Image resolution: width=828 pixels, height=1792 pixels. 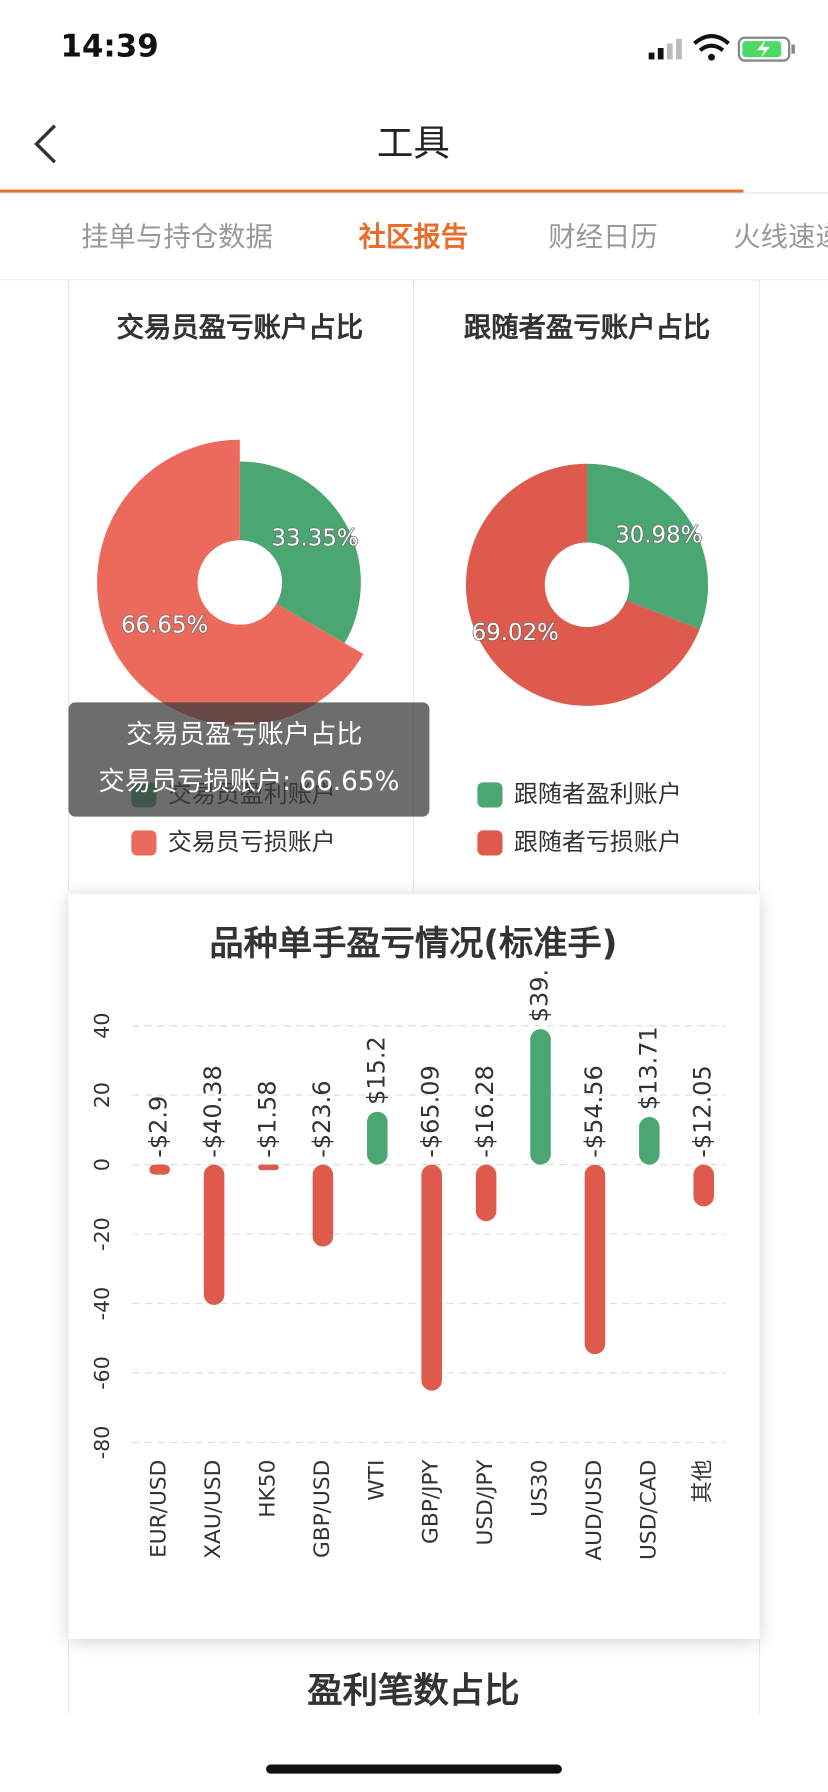 What do you see at coordinates (603, 237) in the screenshot?
I see `tab: 财经日历` at bounding box center [603, 237].